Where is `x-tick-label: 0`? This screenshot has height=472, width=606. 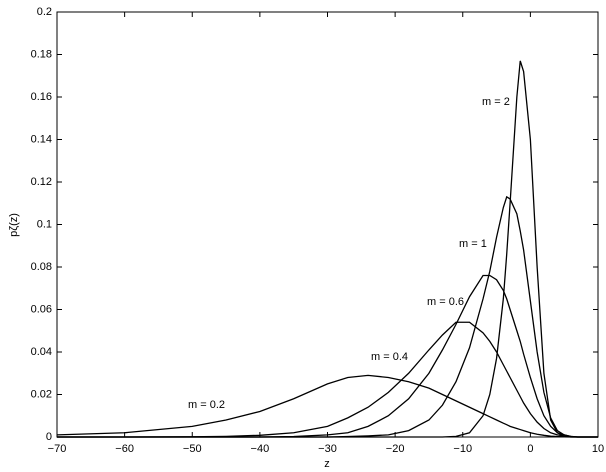
x-tick-label: 0 is located at coordinates (530, 449).